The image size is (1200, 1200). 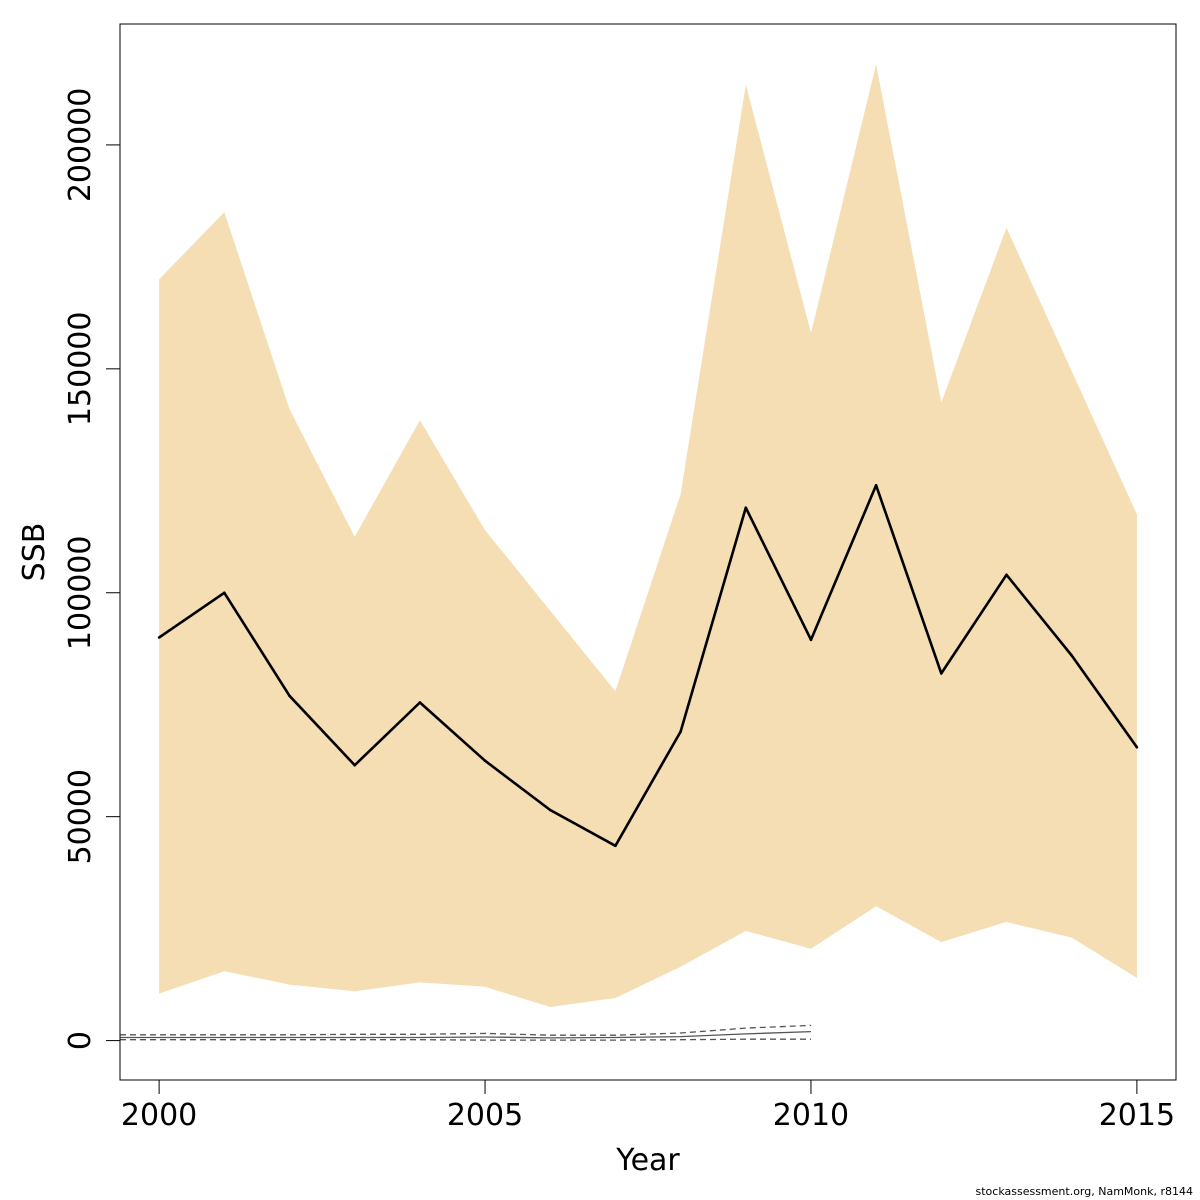 I want to click on footer-credit: stockassessment.org, NamMonk, r8144, so click(x=1085, y=1191).